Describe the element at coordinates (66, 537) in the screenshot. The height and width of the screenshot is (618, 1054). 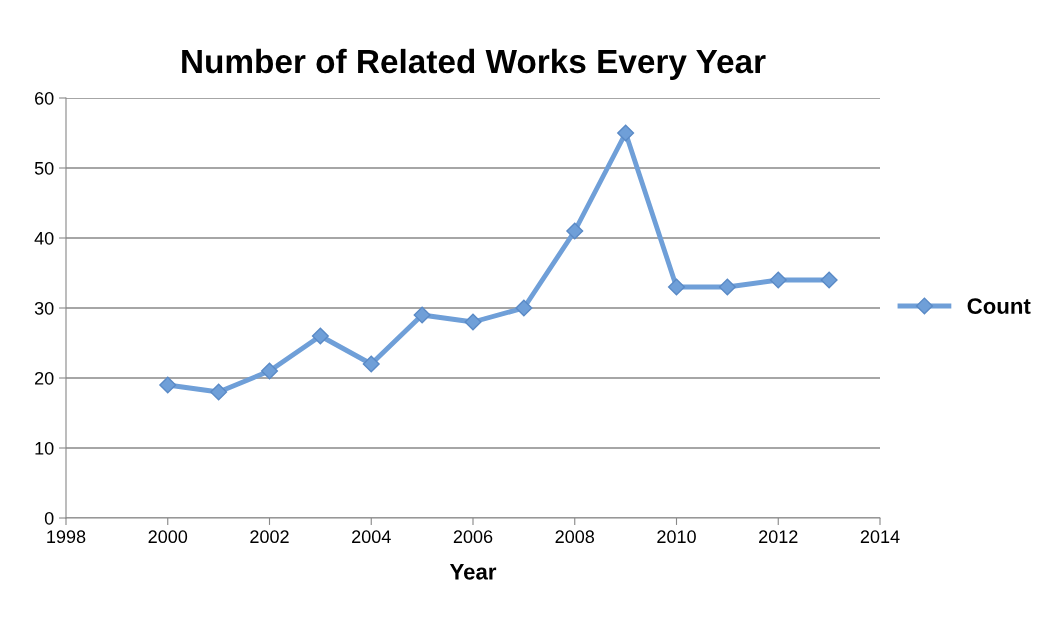
I see `x-tick-label: 1998` at that location.